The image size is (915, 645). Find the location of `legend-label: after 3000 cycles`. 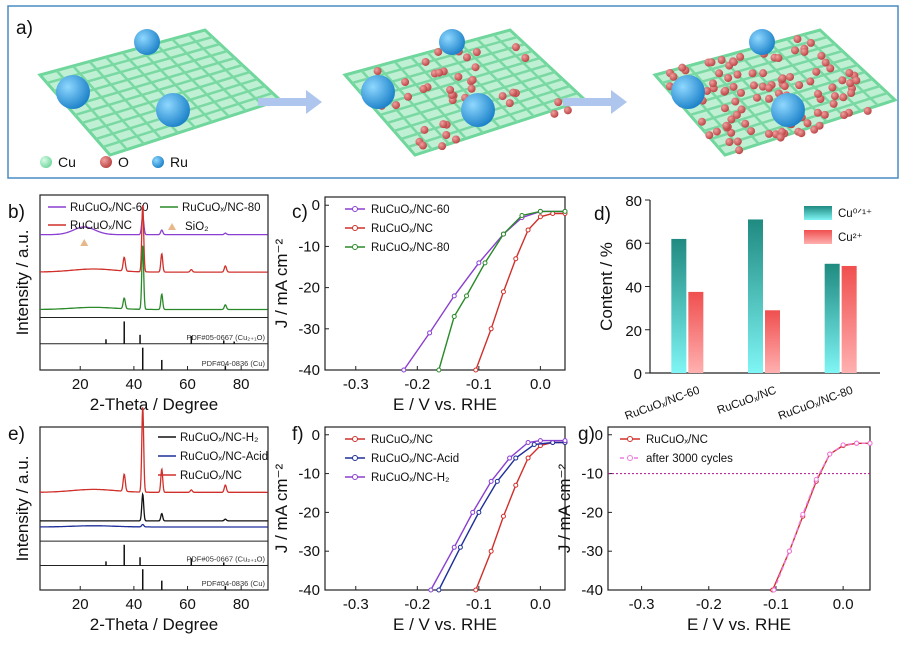

legend-label: after 3000 cycles is located at coordinates (689, 459).